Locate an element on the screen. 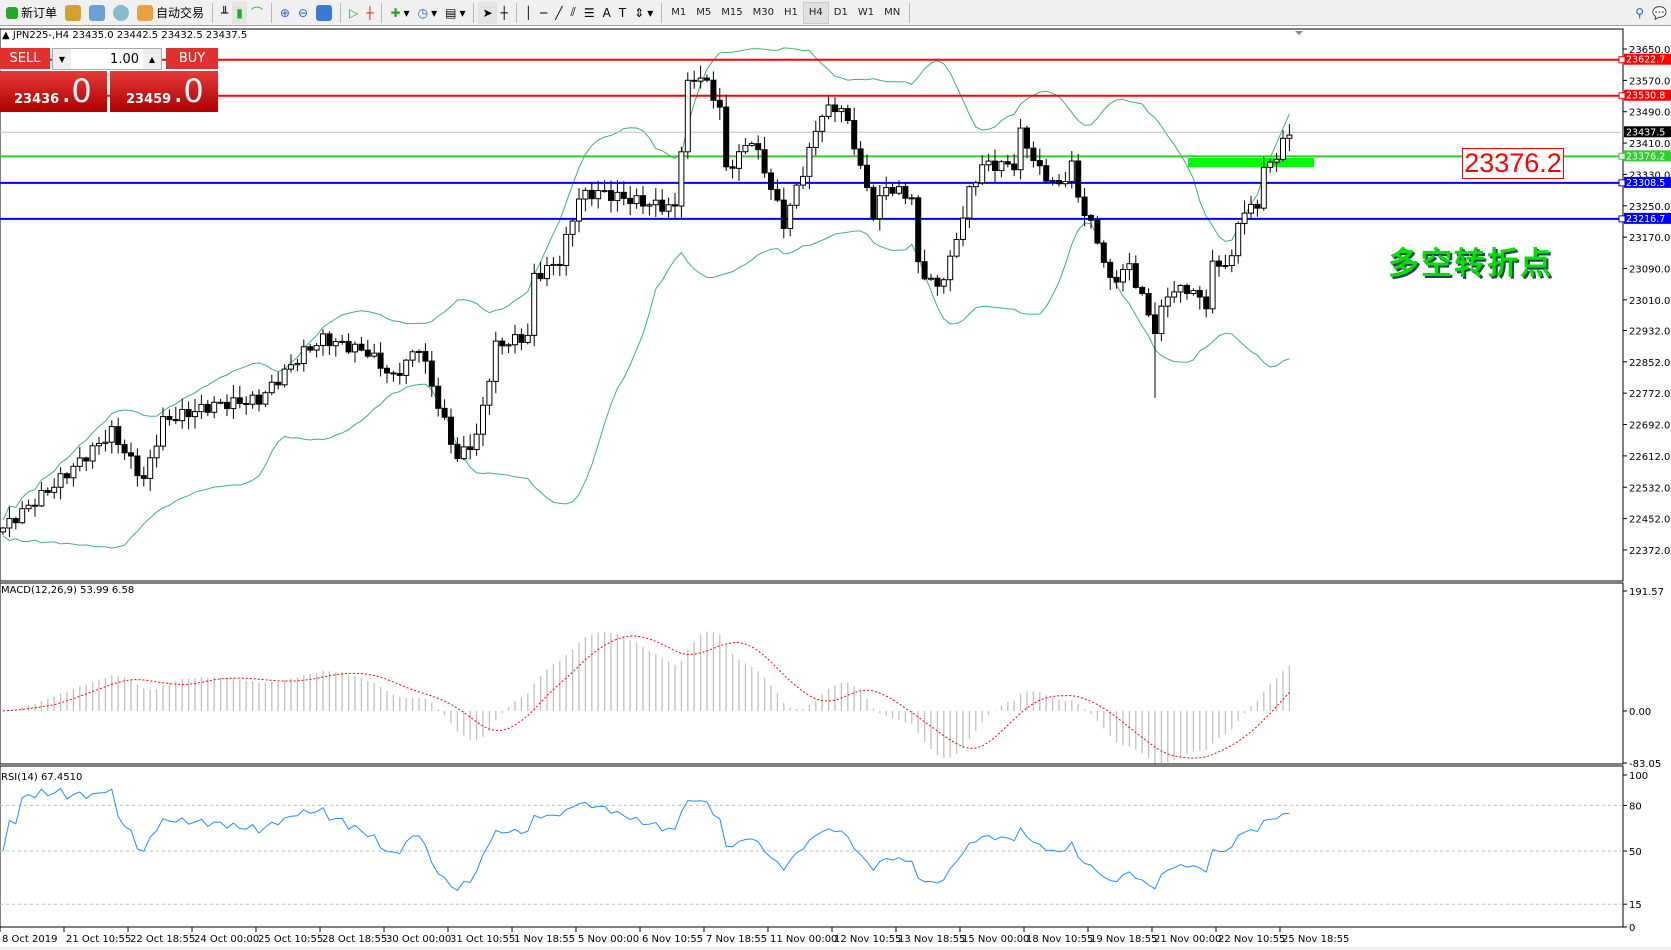 This screenshot has height=950, width=1671. timeframe-w1: W1 is located at coordinates (866, 12).